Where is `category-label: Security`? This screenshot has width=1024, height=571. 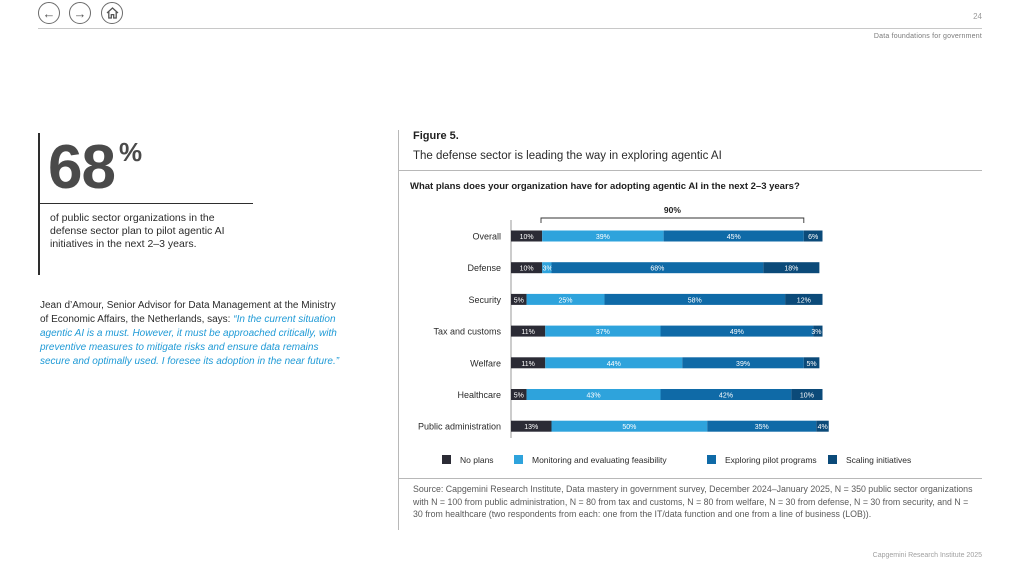 category-label: Security is located at coordinates (484, 300).